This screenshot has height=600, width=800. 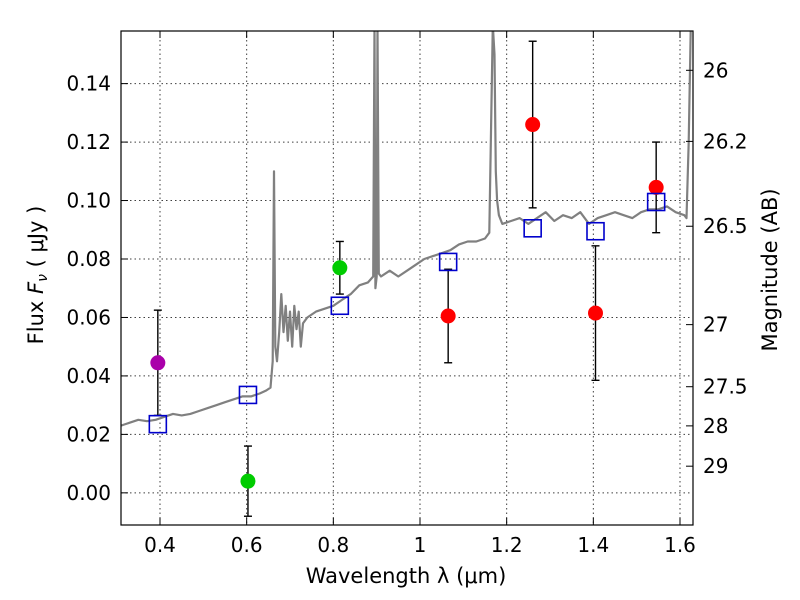 What do you see at coordinates (770, 269) in the screenshot?
I see `y2-axis-title: Magnitude (AB)` at bounding box center [770, 269].